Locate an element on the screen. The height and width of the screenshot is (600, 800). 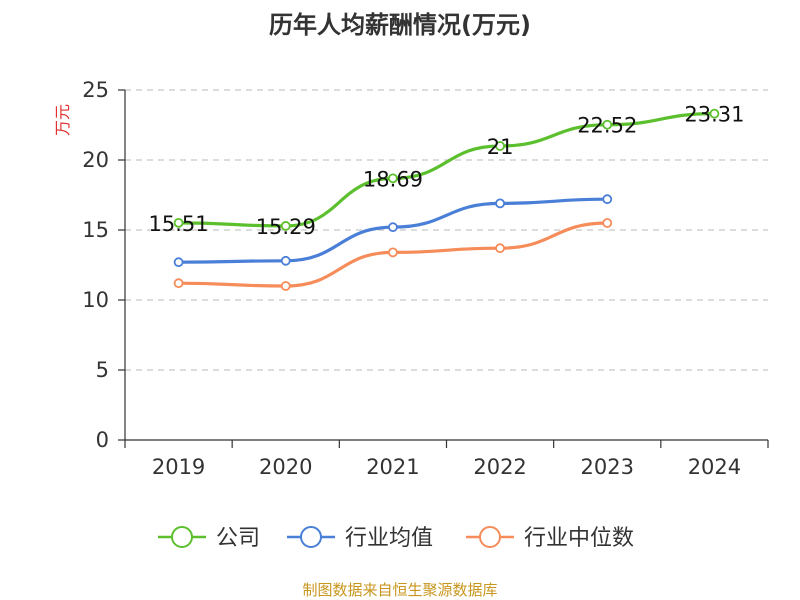
data-label: 15.29 is located at coordinates (286, 227).